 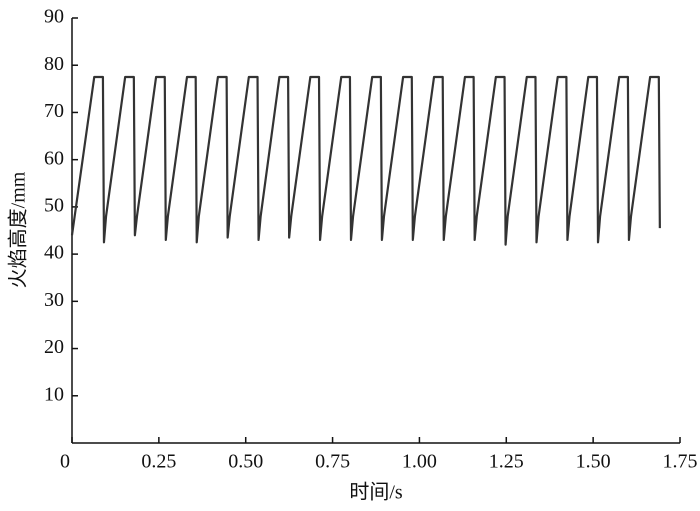 I want to click on y-tick-label: 90, so click(x=54, y=17).